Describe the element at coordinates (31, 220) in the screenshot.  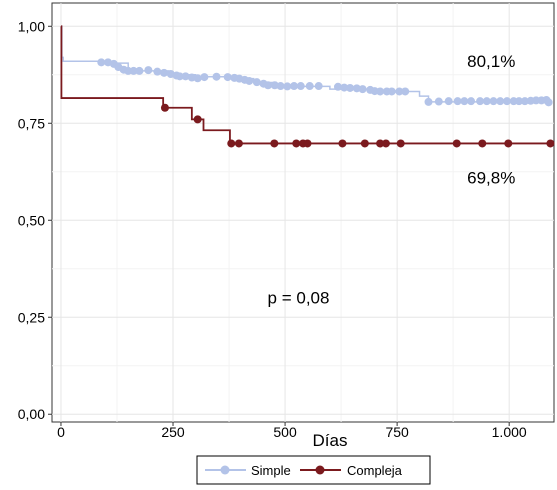
I see `y-tick-label: 0,50` at that location.